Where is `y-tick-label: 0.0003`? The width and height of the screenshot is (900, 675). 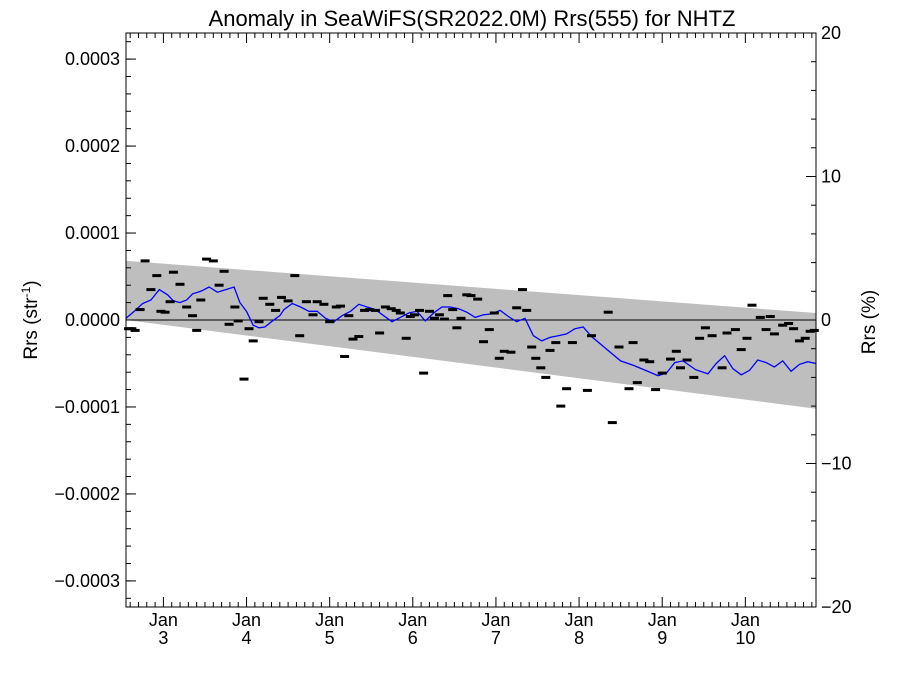
y-tick-label: 0.0003 is located at coordinates (92, 59).